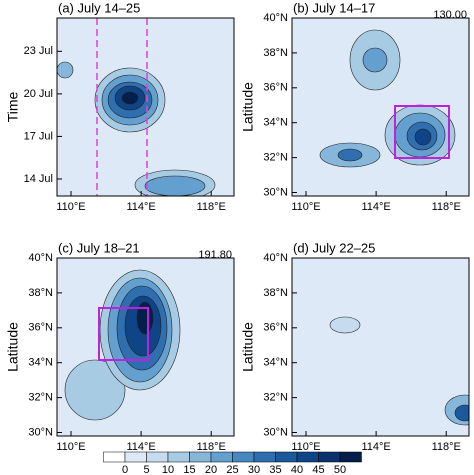 The height and width of the screenshot is (475, 474). I want to click on panel-title: (d) July 22–25, so click(334, 247).